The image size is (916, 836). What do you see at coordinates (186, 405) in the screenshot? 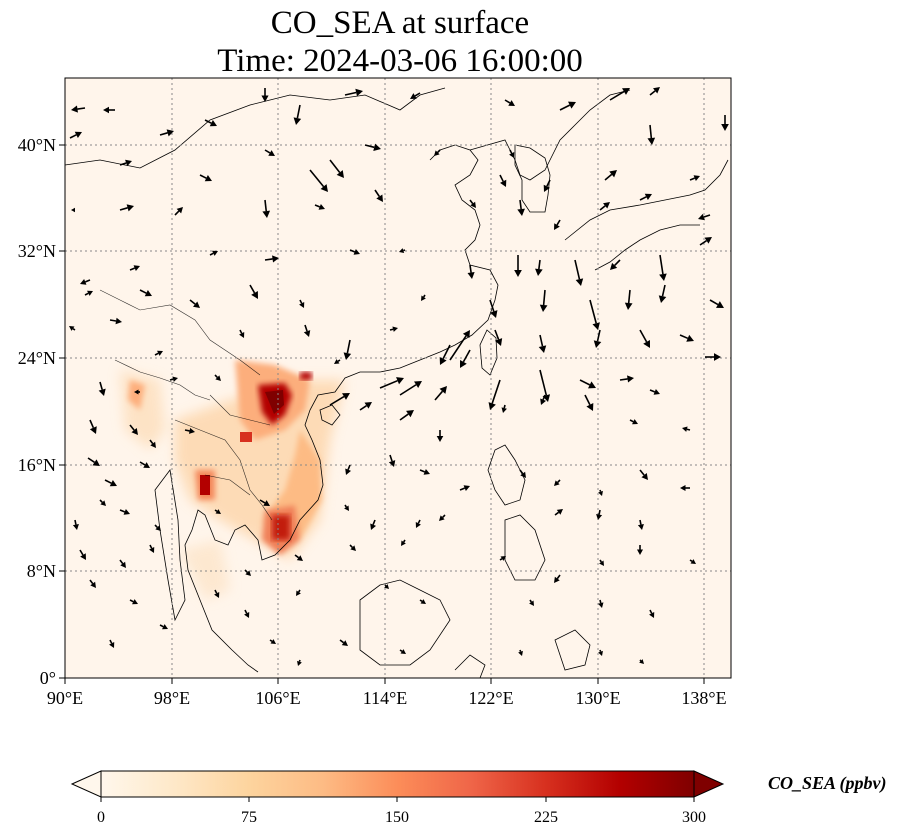
I see `country-borders` at bounding box center [186, 405].